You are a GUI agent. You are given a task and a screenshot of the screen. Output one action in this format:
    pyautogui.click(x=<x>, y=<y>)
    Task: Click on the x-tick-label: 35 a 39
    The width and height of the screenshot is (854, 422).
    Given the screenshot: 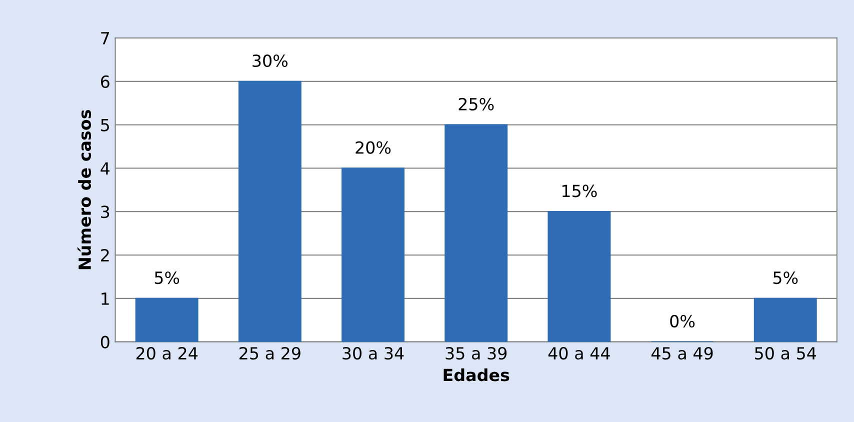 What is the action you would take?
    pyautogui.click(x=476, y=353)
    